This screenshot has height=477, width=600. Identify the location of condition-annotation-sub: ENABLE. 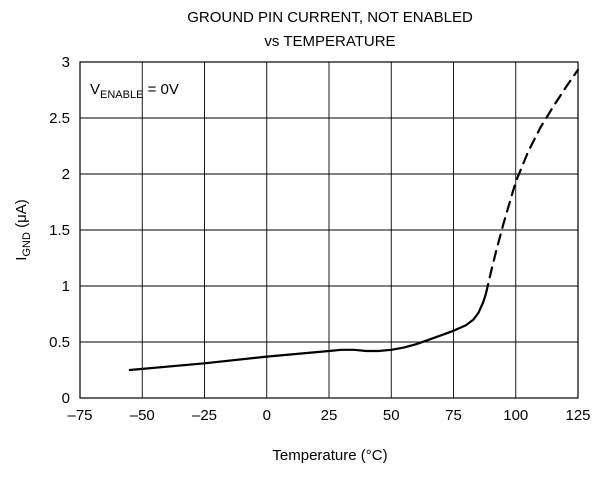
(121, 95).